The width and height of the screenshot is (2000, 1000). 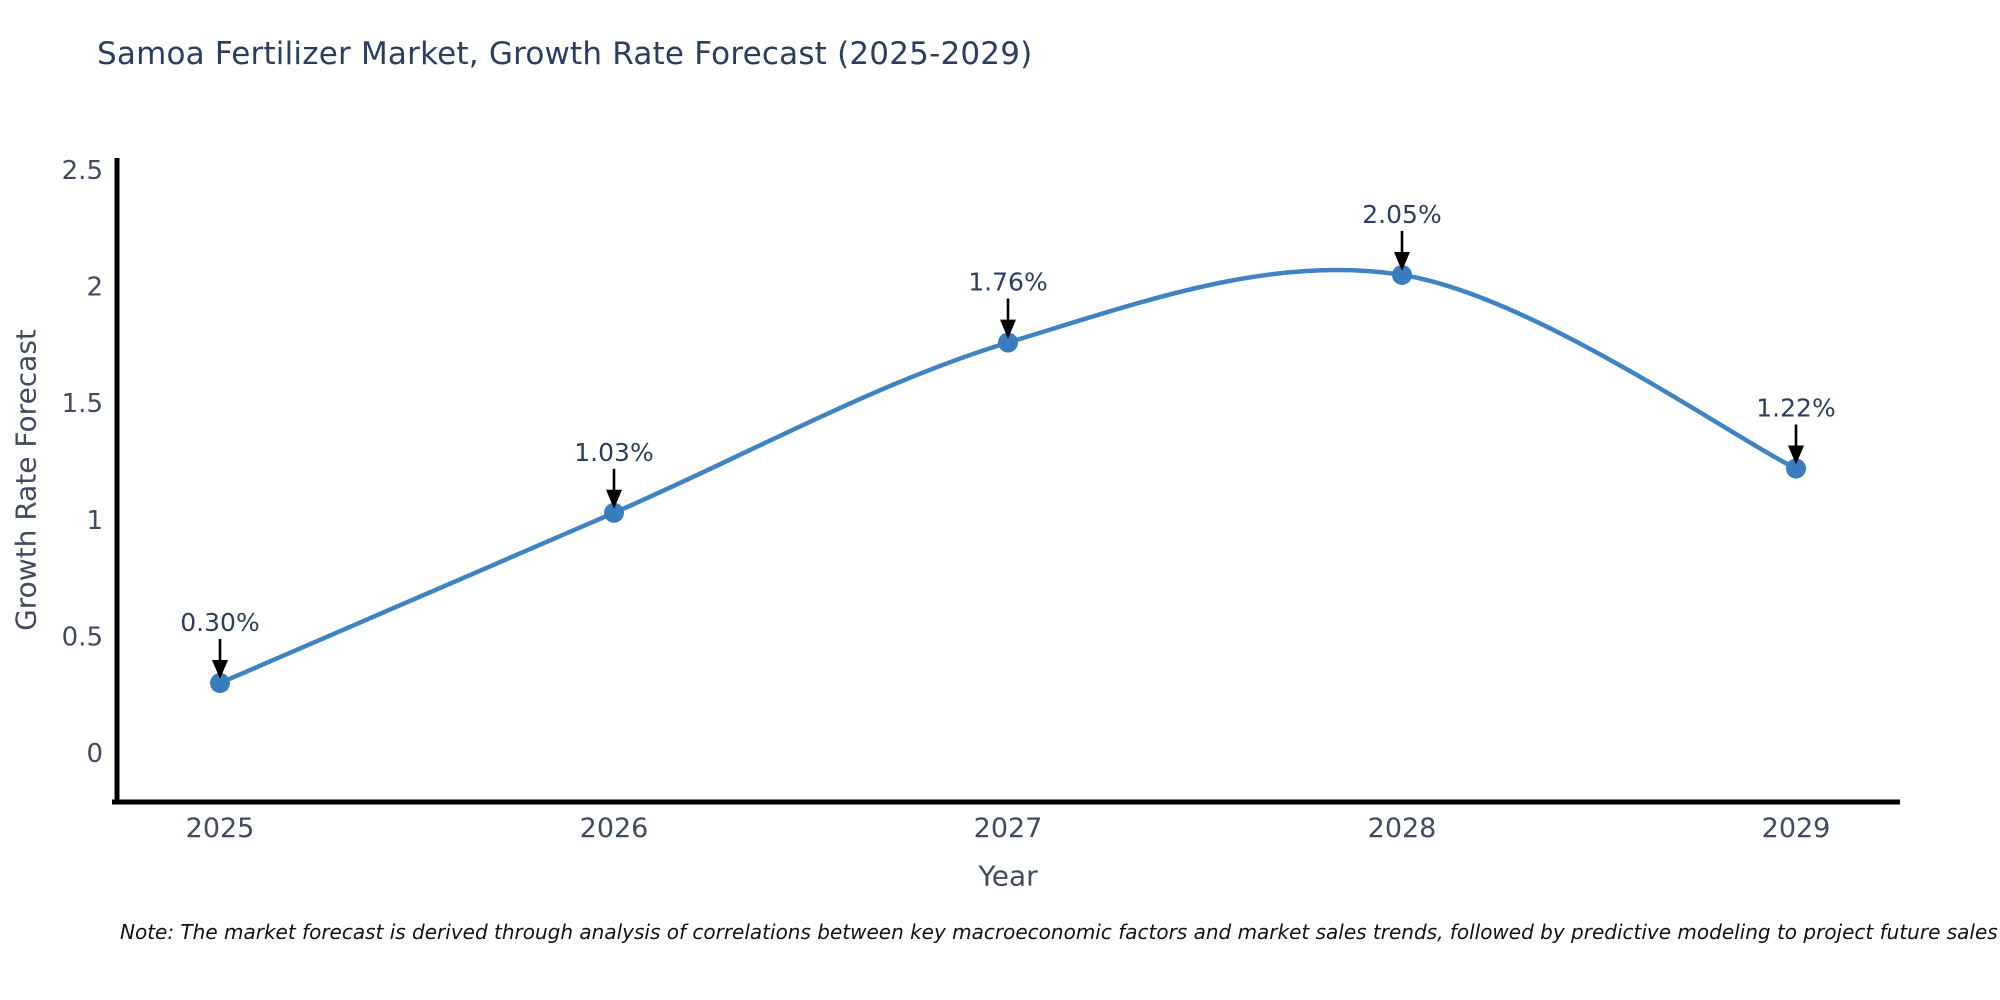 I want to click on x-tick-label: 2029, so click(x=1796, y=828).